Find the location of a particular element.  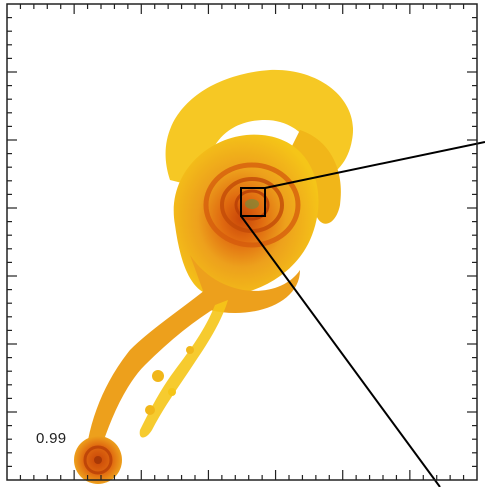

zoom-box is located at coordinates (253, 202).